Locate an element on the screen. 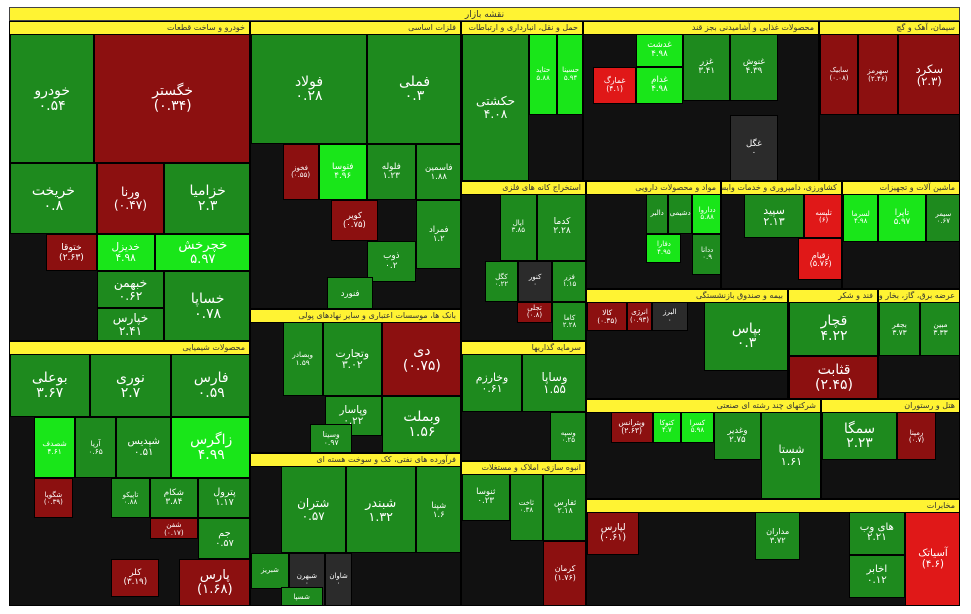 This screenshot has height=614, width=971. treemap-tile: تلیسه (۶) is located at coordinates (822, 216).